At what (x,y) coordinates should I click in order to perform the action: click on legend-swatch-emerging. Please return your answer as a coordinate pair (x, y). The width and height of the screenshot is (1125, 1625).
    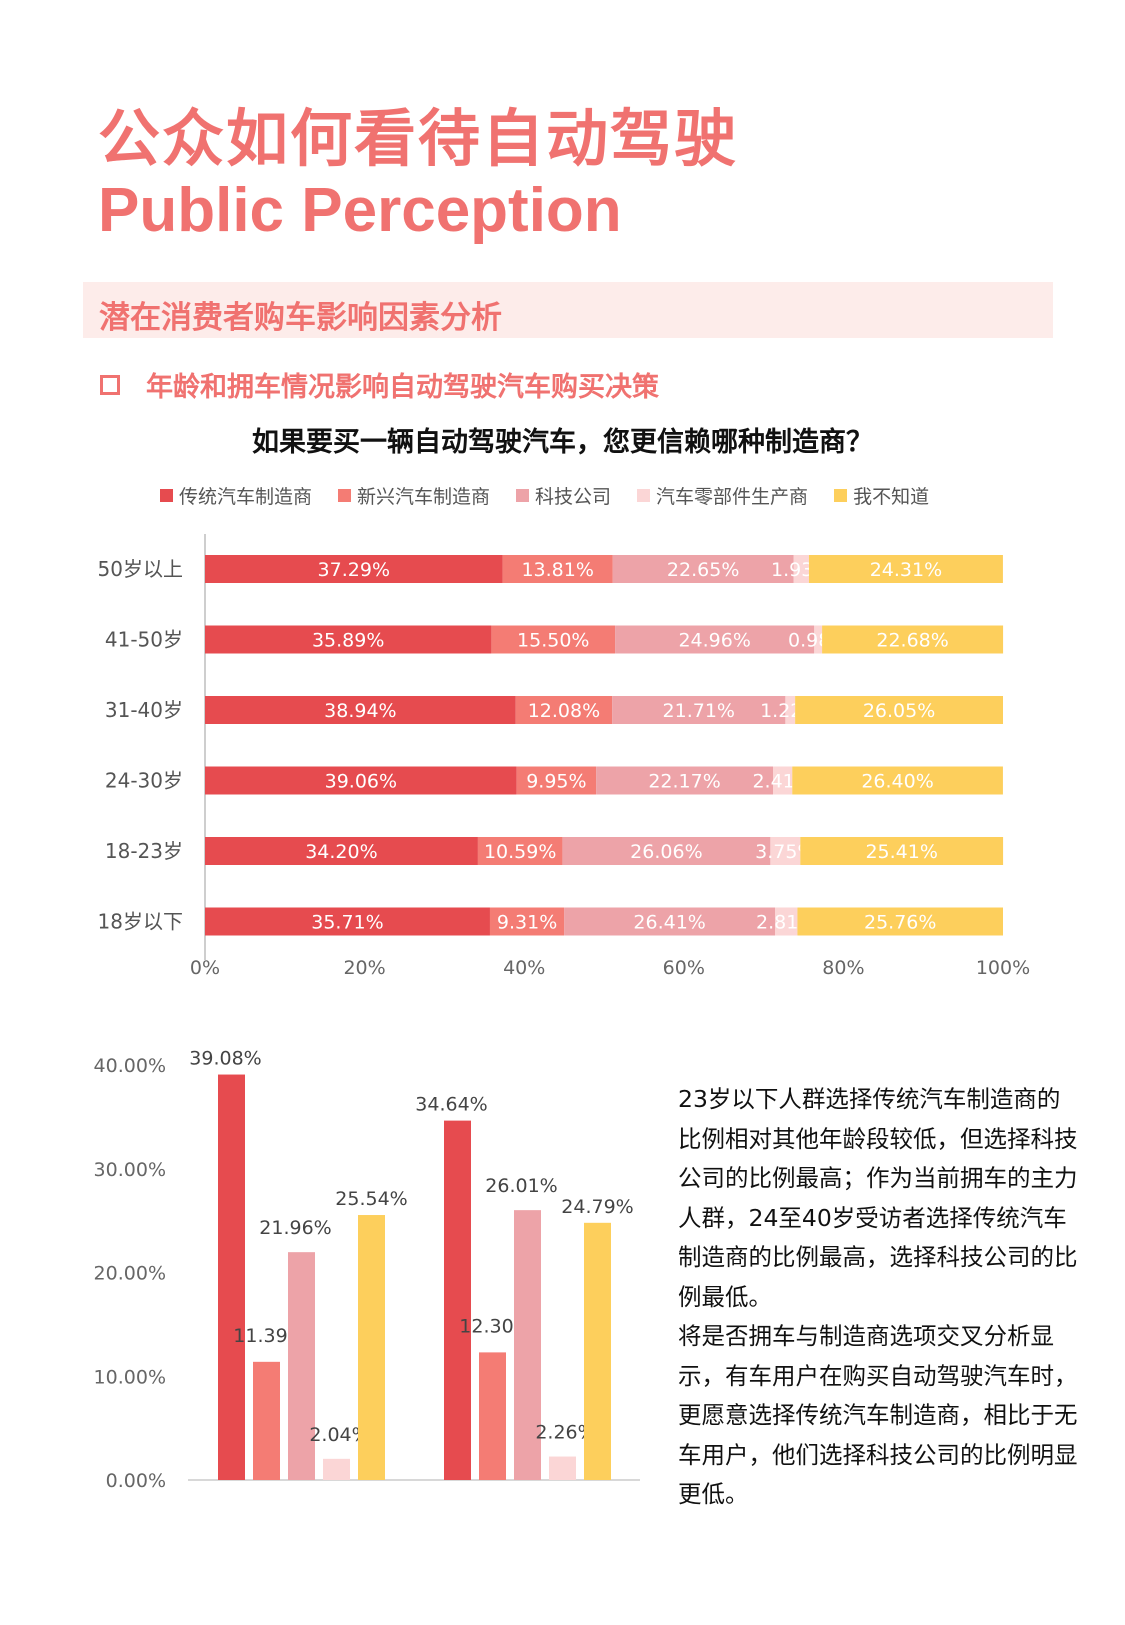
    Looking at the image, I should click on (345, 495).